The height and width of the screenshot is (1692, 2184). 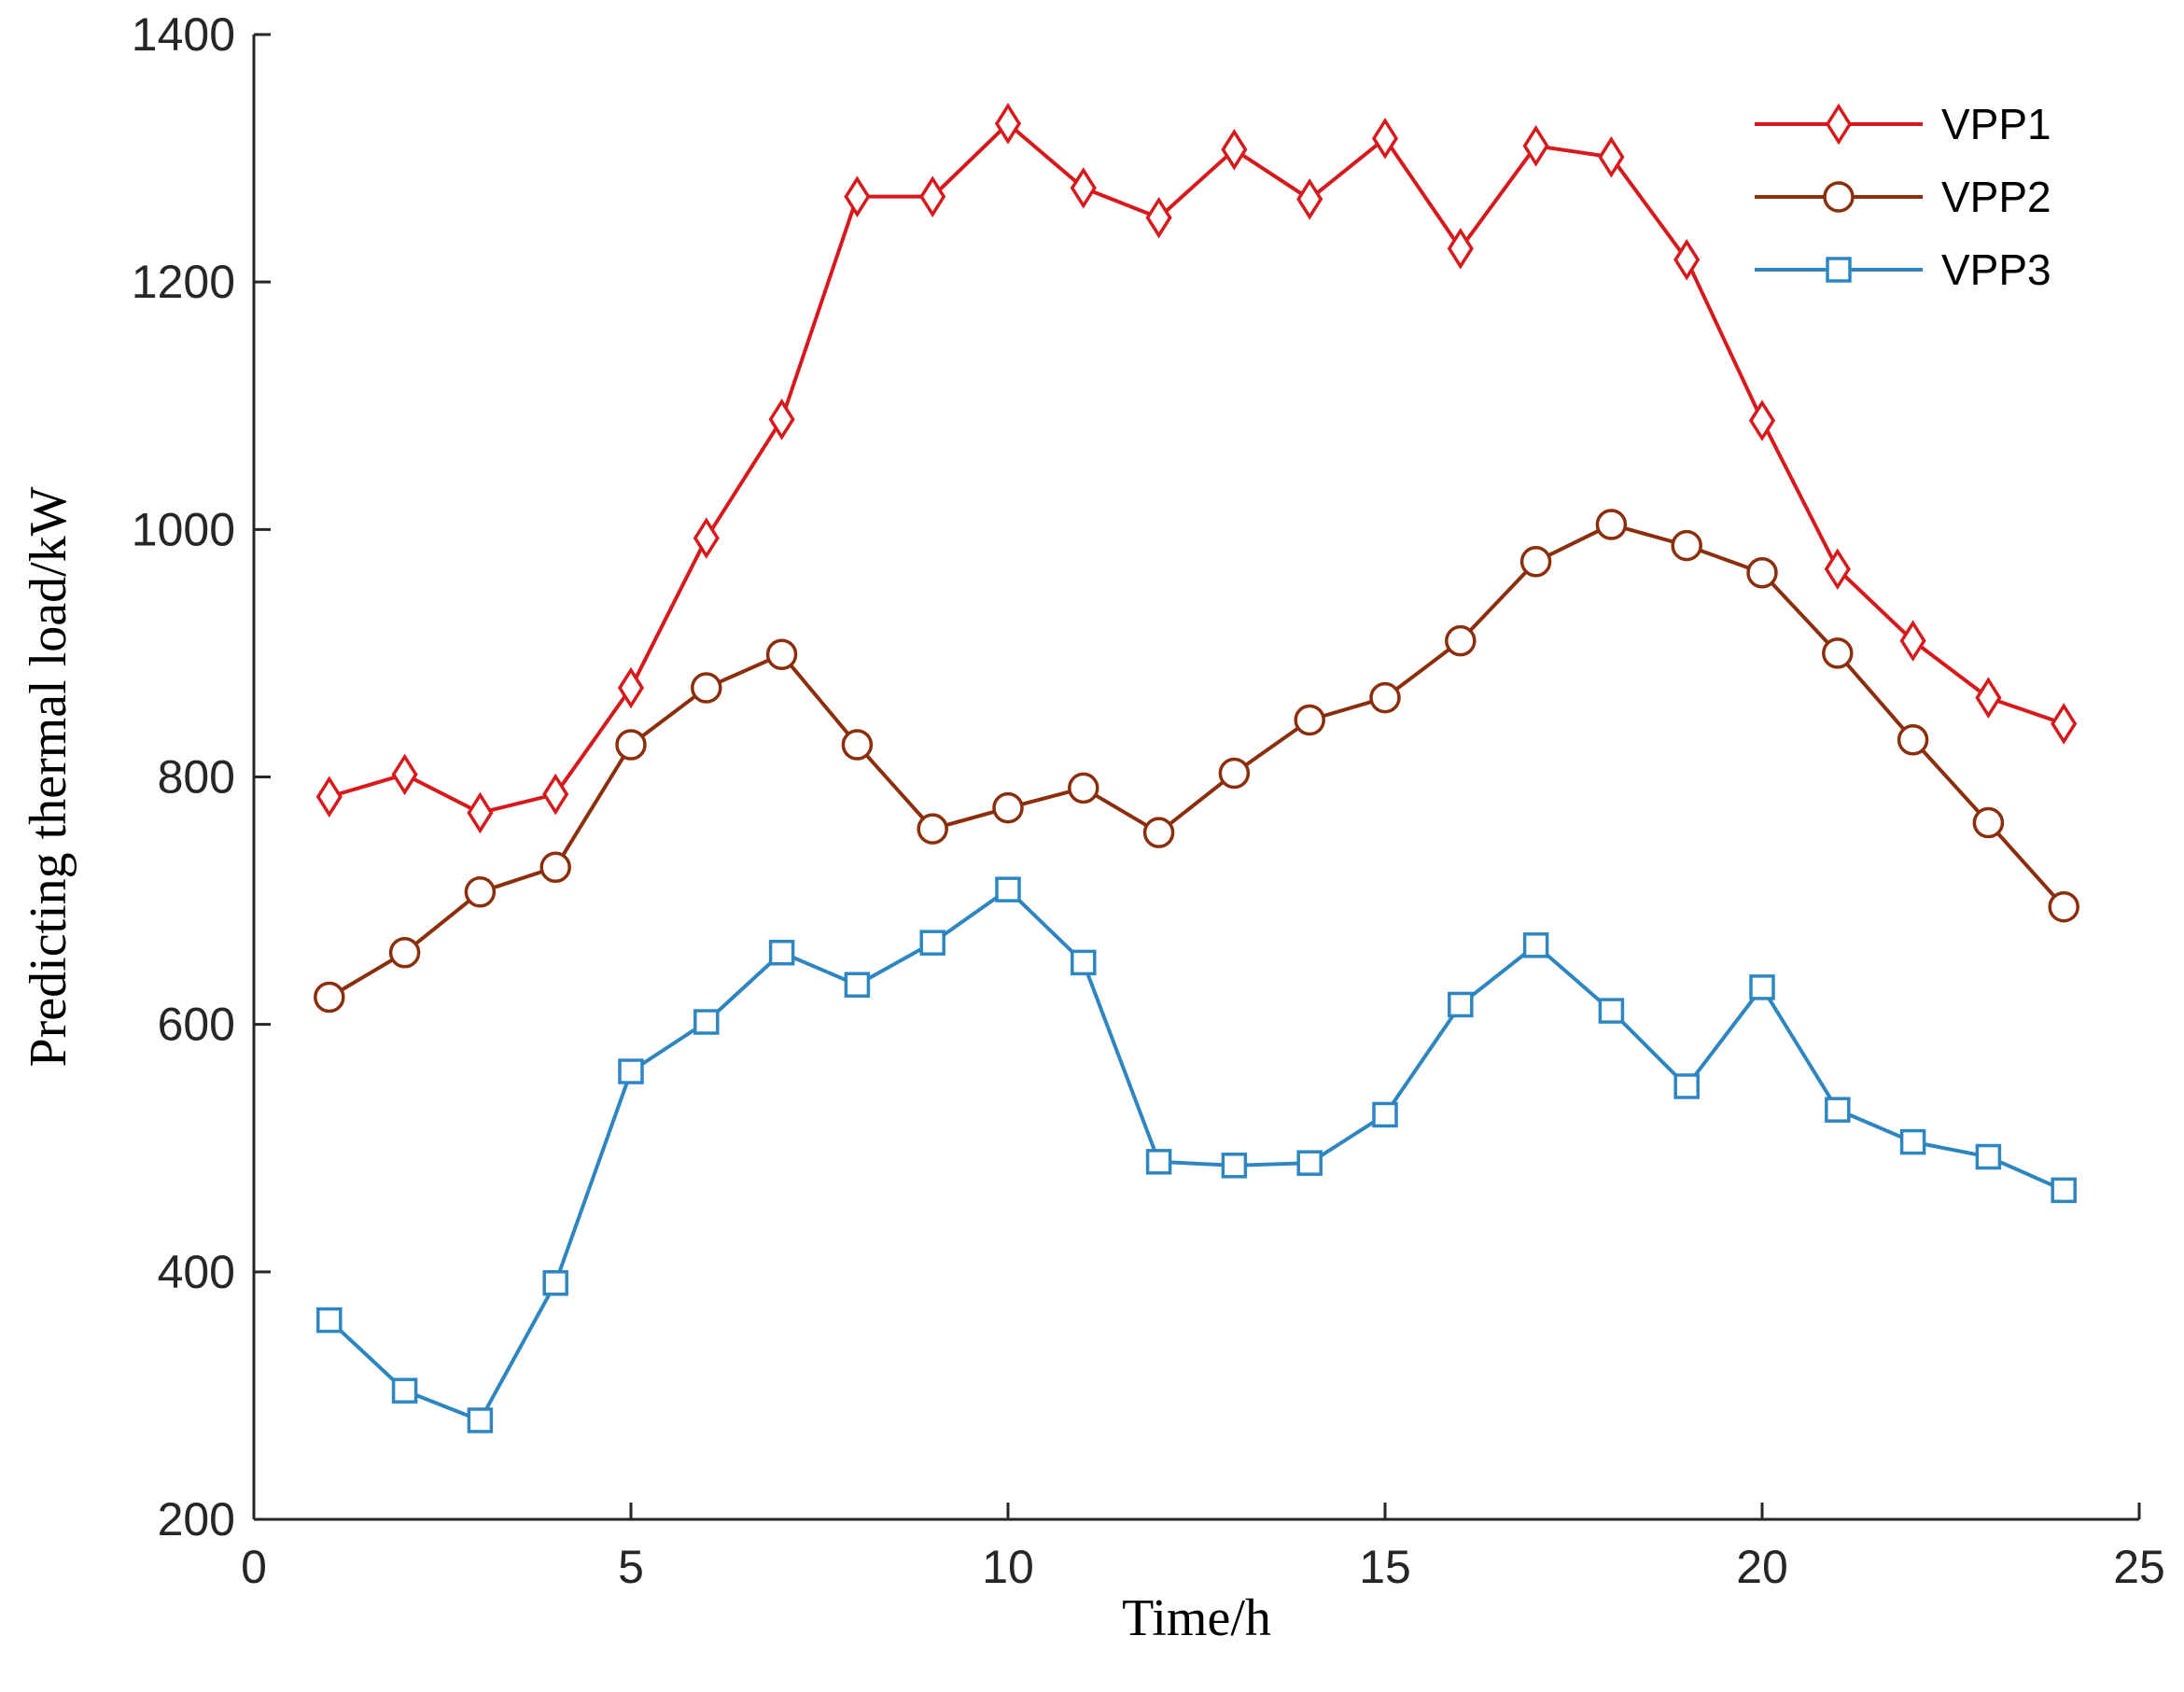 I want to click on y-tick-label: 200, so click(x=196, y=1519).